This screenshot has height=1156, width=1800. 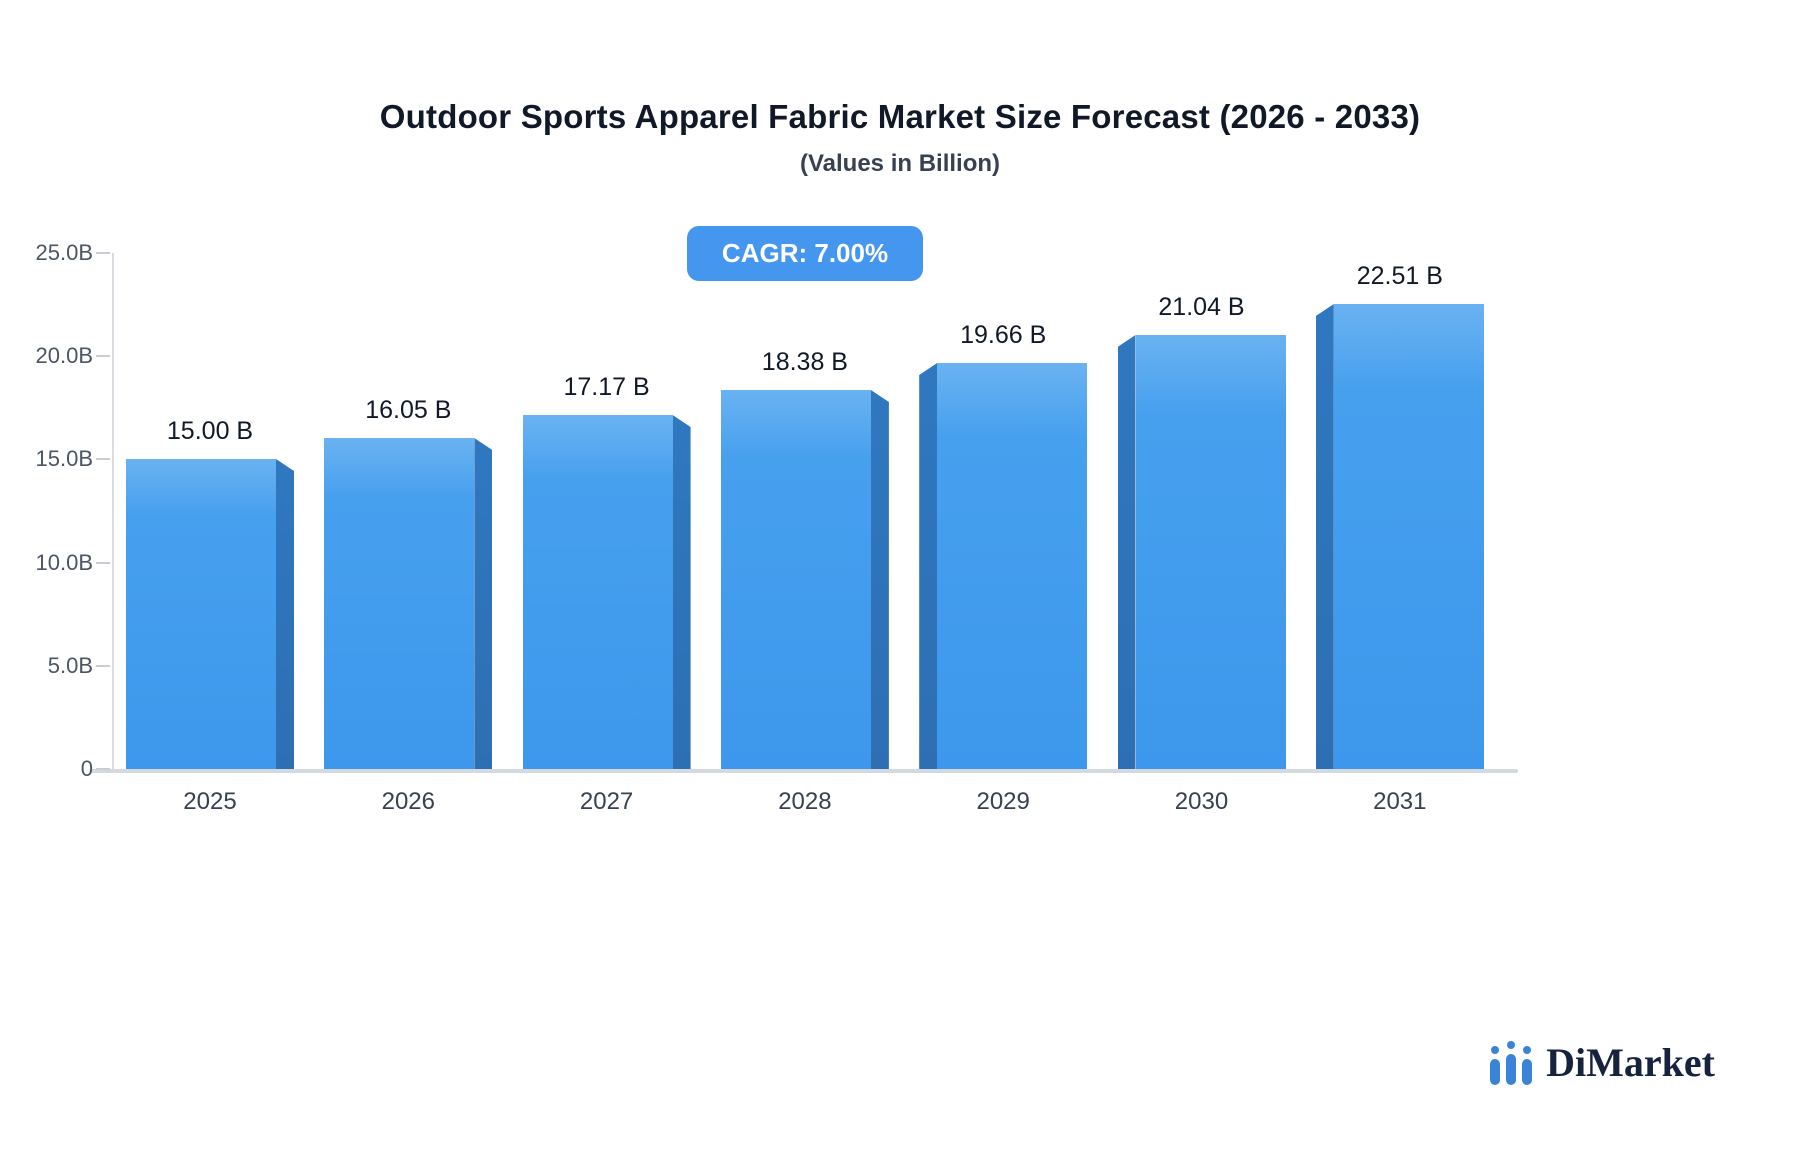 I want to click on x-axis-label: 2026, so click(x=408, y=801).